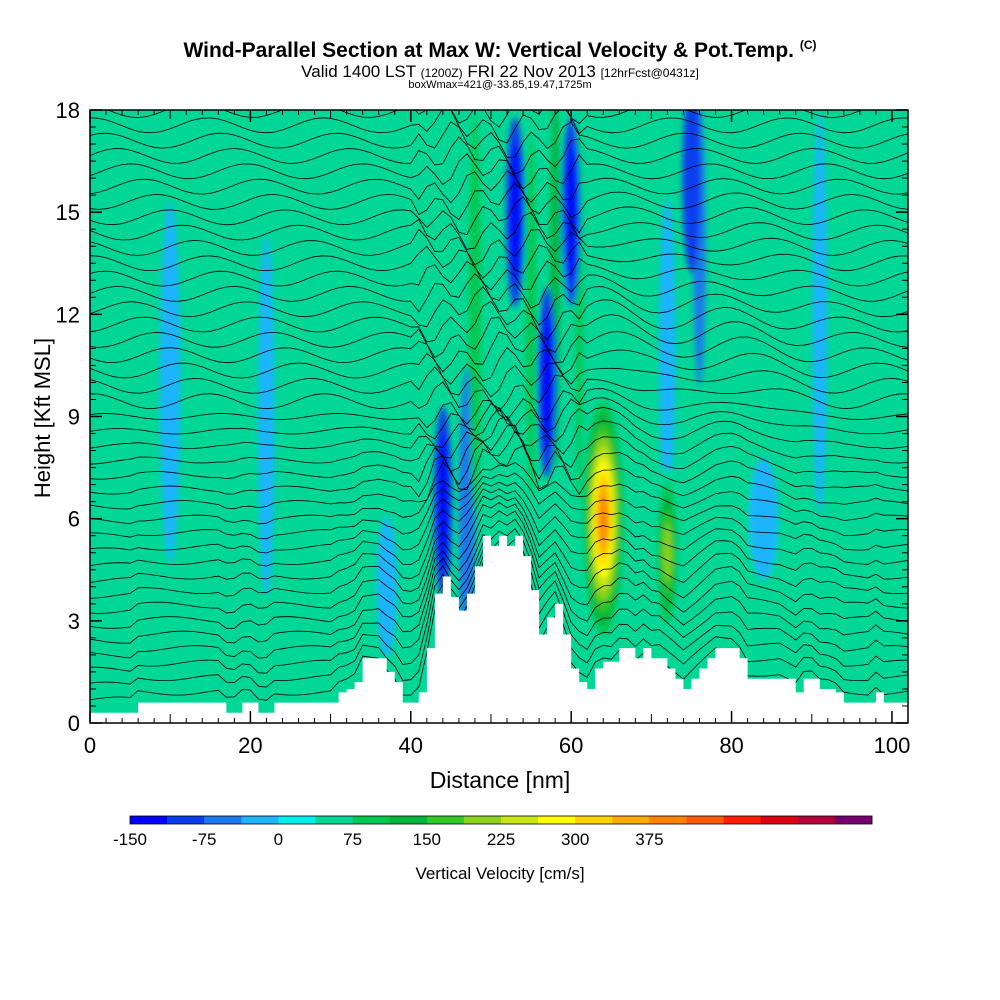 The image size is (1000, 1000). What do you see at coordinates (42, 418) in the screenshot?
I see `y-axis-label: Height [Kft MSL]` at bounding box center [42, 418].